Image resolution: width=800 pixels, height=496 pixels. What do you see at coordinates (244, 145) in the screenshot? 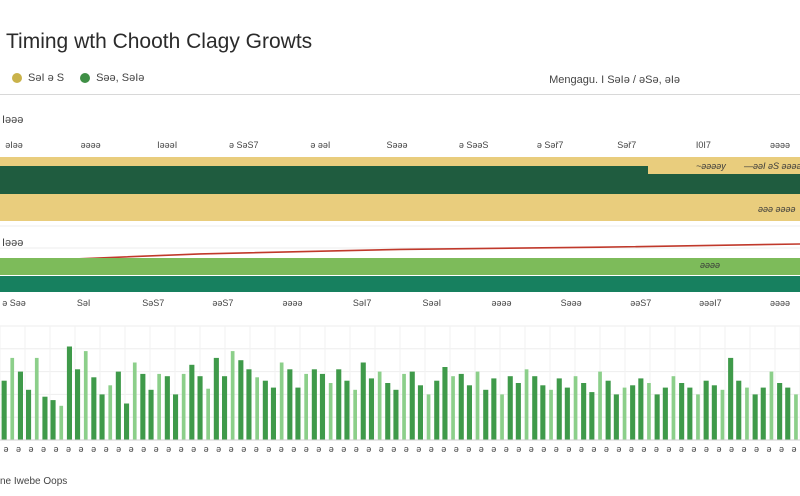
I see `tick-label: ə SəS7` at bounding box center [244, 145].